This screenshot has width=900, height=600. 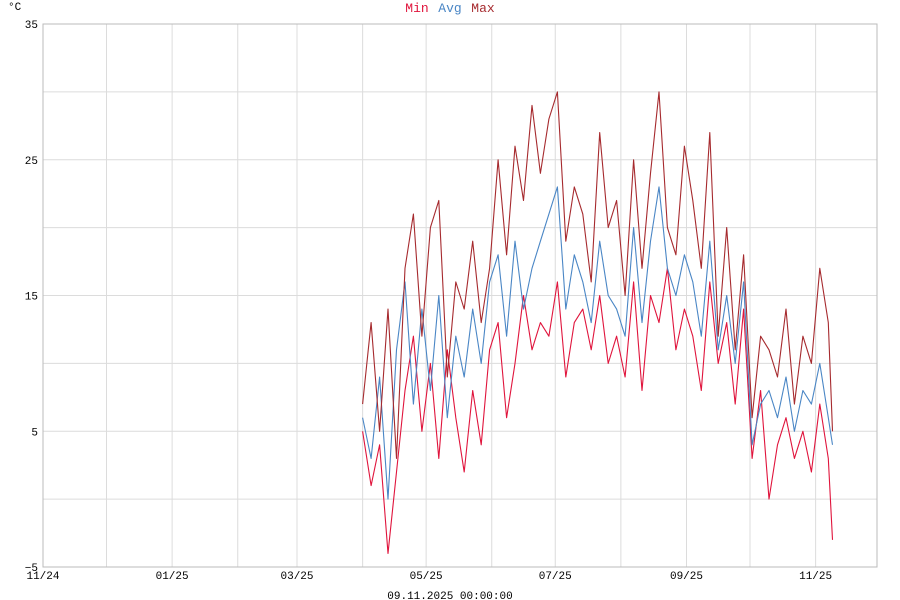 I want to click on x-tick-label: 07/25, so click(x=555, y=577).